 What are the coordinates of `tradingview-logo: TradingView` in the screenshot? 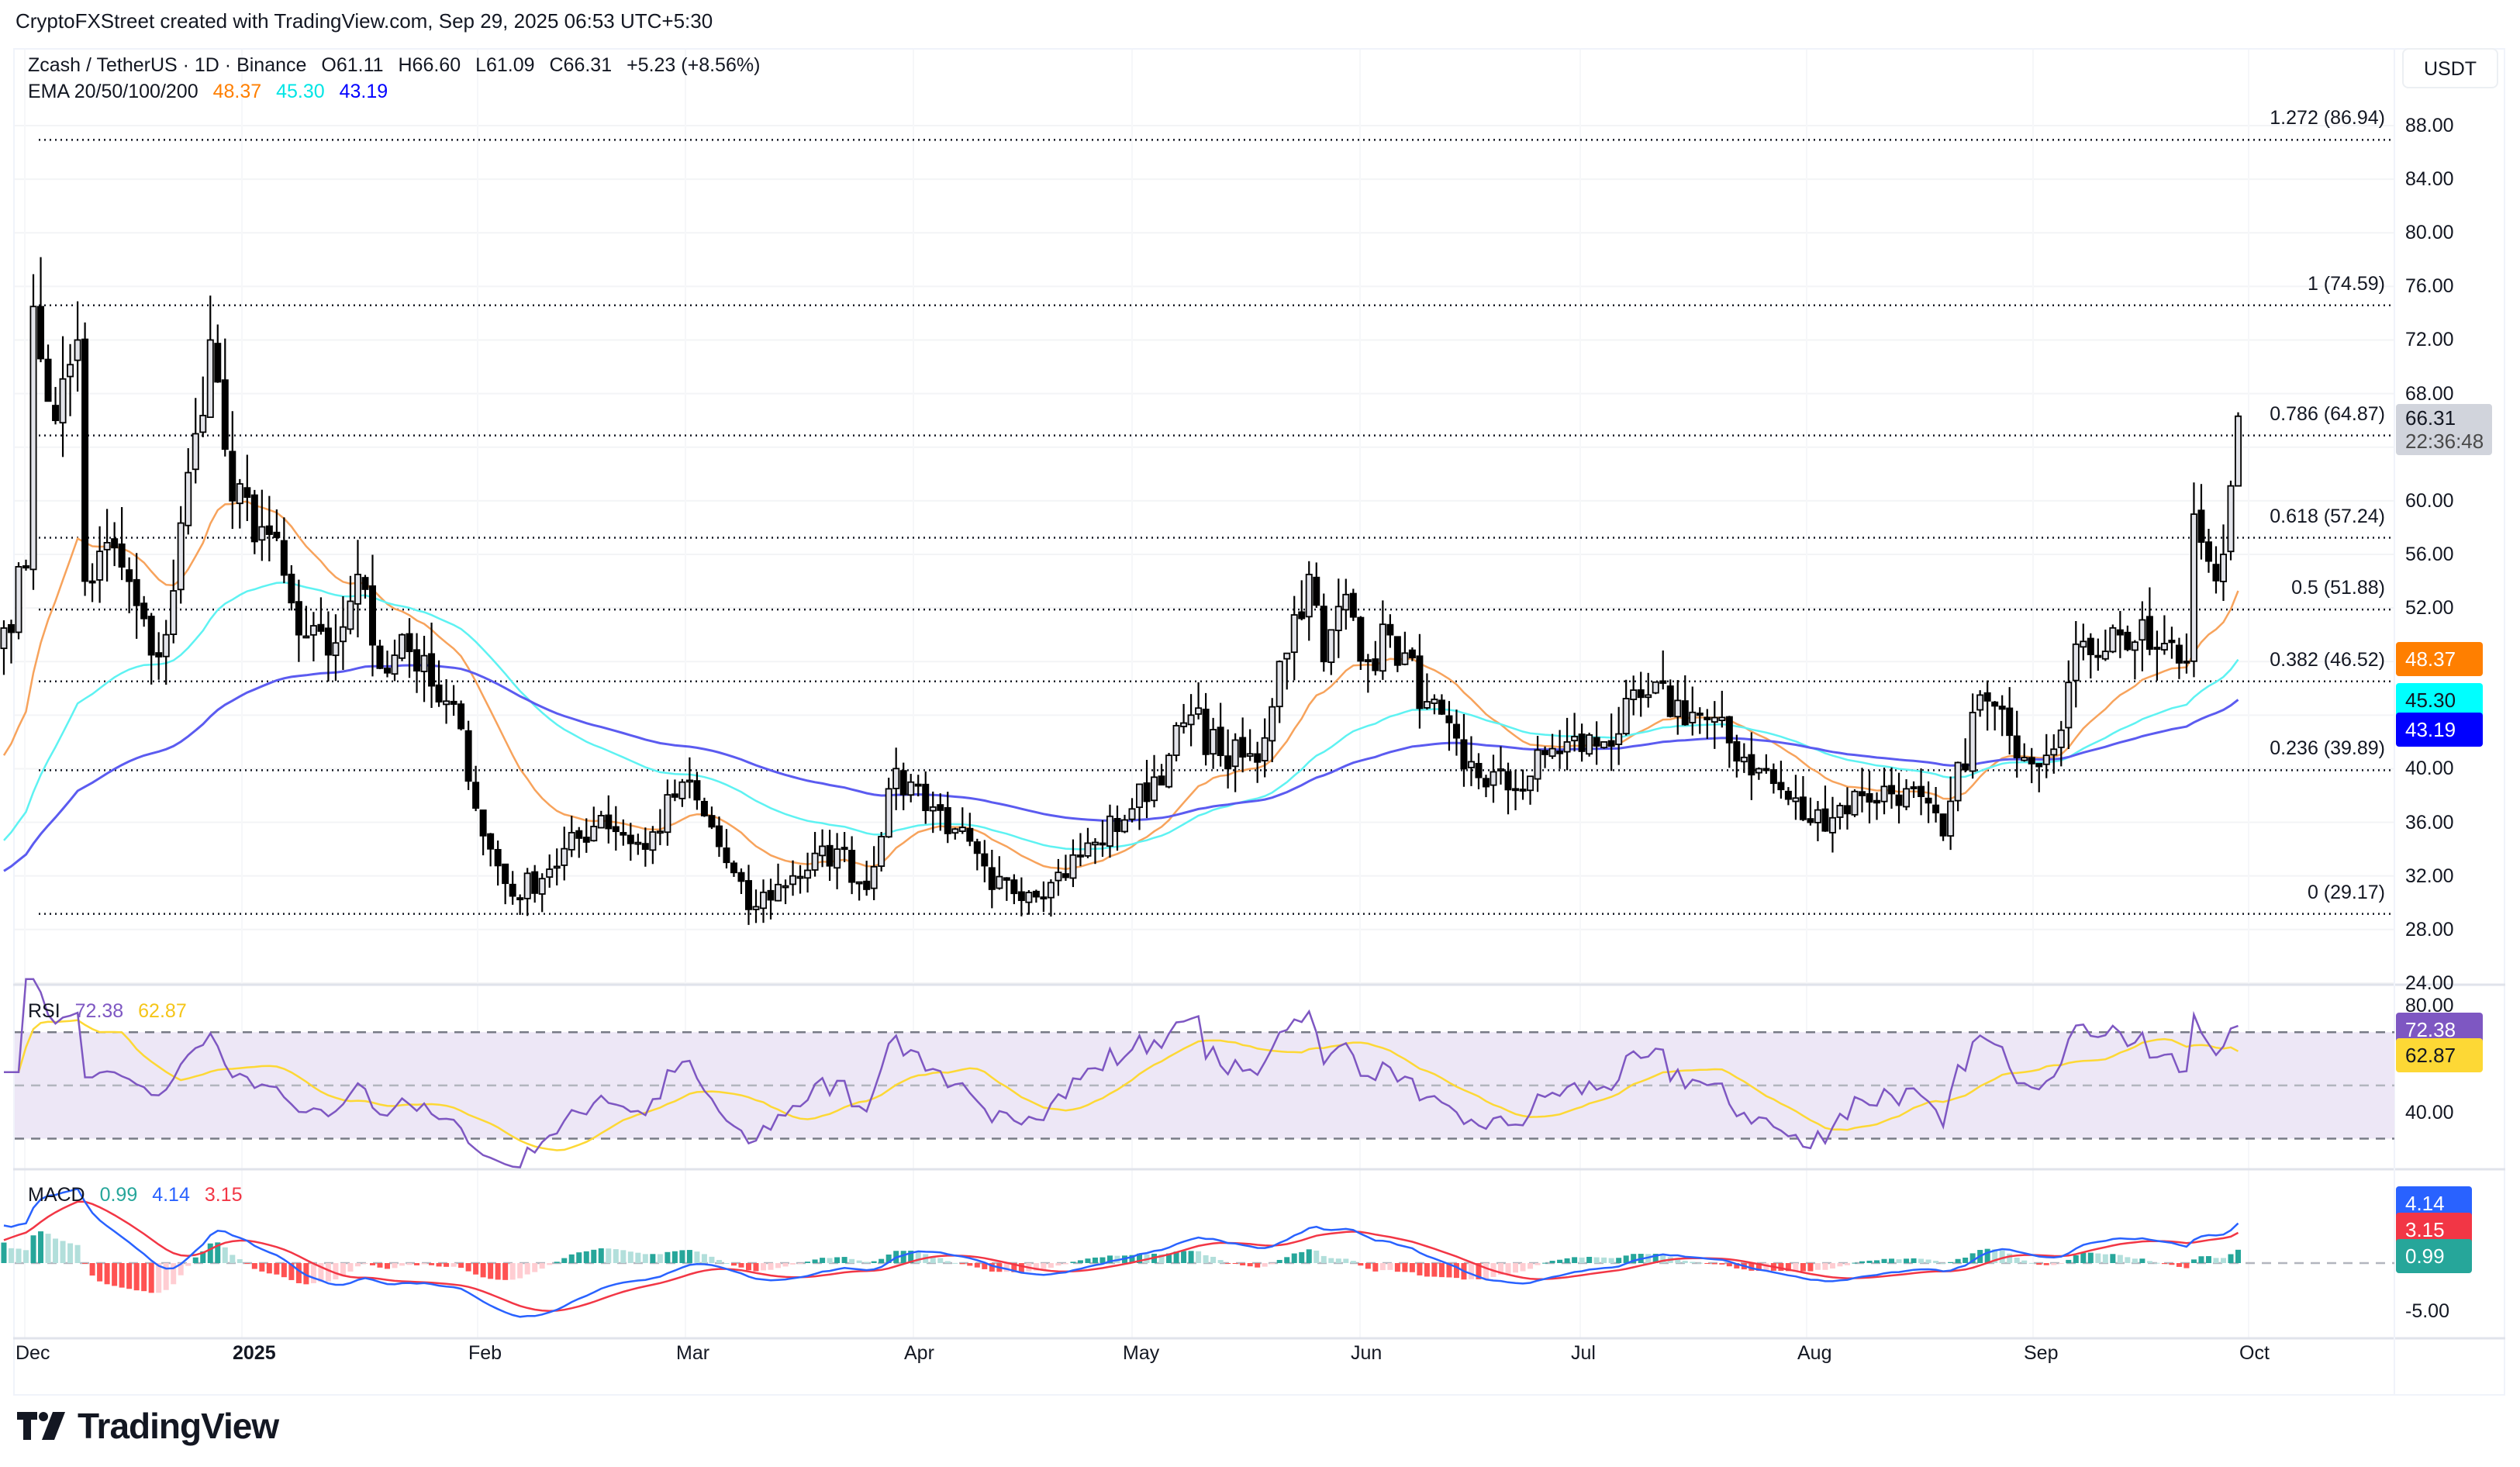 It's located at (148, 1426).